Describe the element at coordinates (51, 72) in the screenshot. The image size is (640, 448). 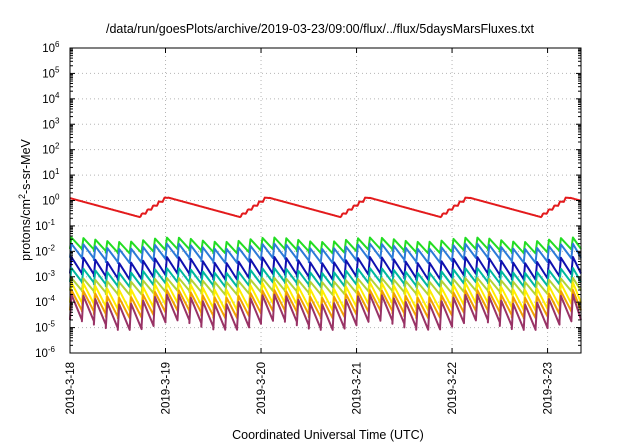
I see `y-tick-label: 10⁵` at that location.